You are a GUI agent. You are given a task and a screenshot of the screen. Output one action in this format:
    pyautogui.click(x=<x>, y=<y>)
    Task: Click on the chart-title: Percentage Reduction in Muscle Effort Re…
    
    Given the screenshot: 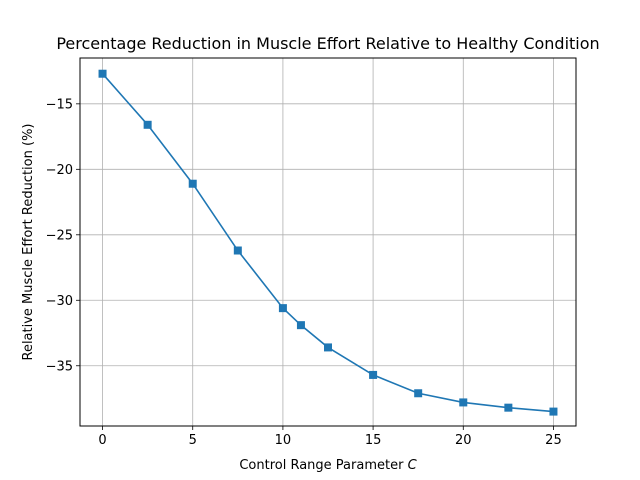 What is the action you would take?
    pyautogui.click(x=327, y=43)
    